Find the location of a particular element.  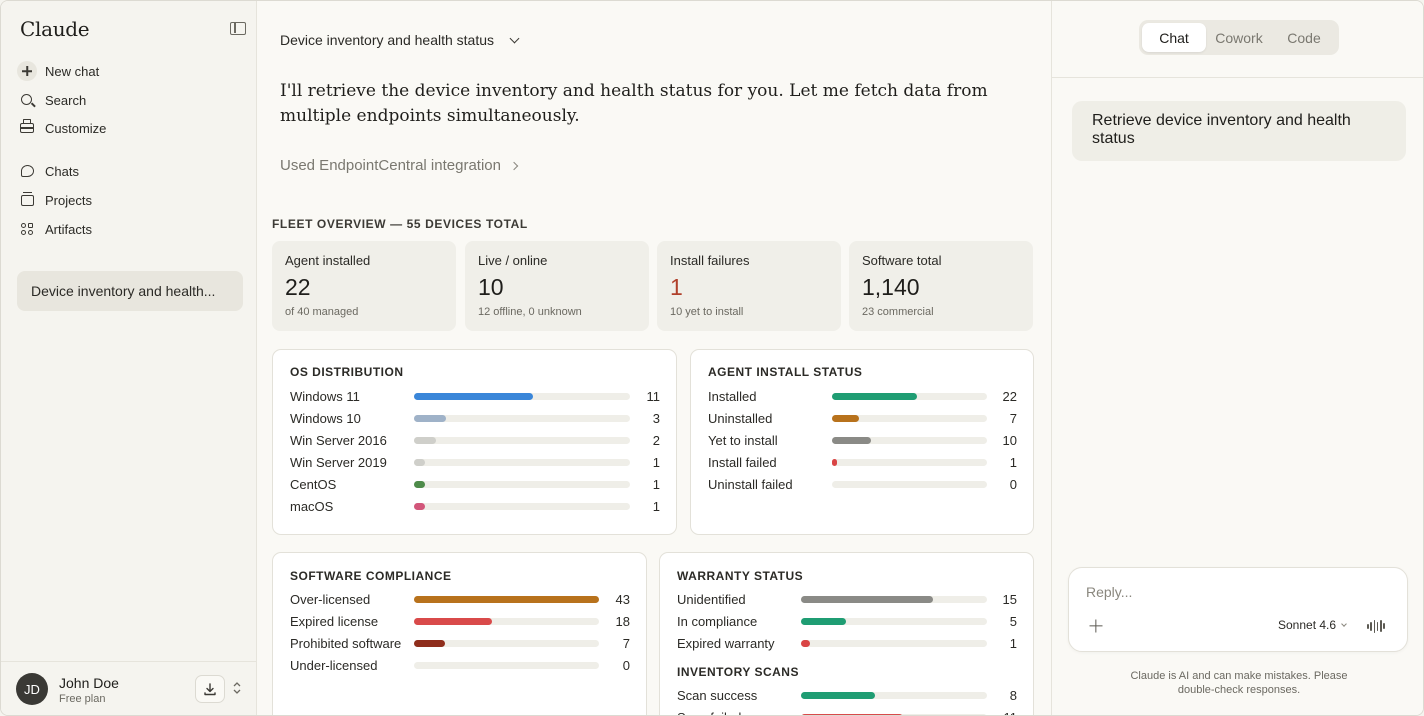

bar-label: Over-licensed is located at coordinates (330, 599).